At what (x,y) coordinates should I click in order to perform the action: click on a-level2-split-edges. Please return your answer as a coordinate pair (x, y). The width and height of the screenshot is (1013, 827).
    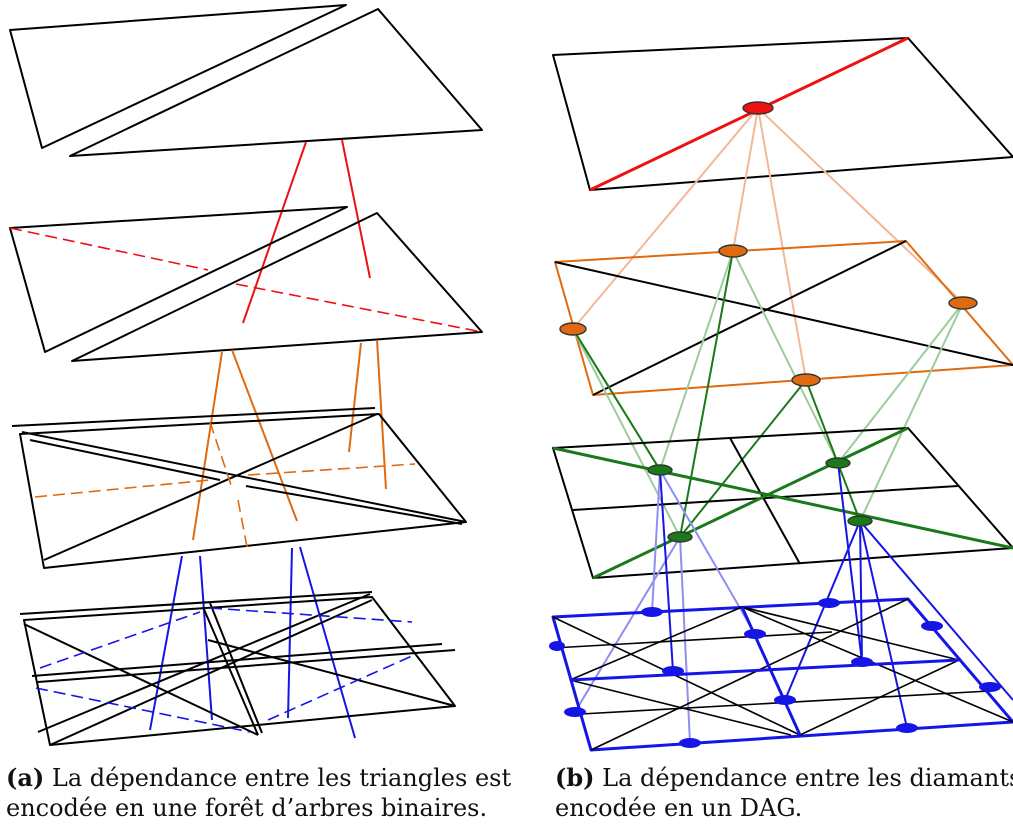
    Looking at the image, I should click on (225, 487).